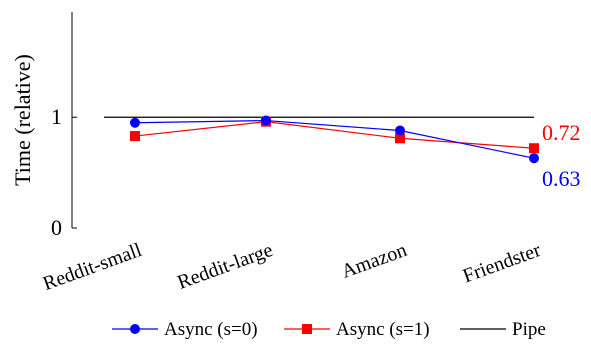  I want to click on y-axis-label: Time (relative), so click(22, 120).